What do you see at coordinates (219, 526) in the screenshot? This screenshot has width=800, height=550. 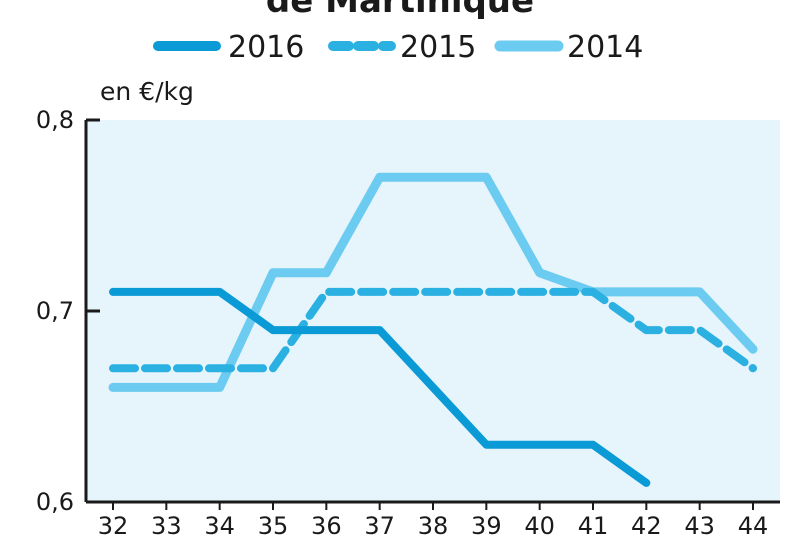 I see `x-tick-label: 34` at bounding box center [219, 526].